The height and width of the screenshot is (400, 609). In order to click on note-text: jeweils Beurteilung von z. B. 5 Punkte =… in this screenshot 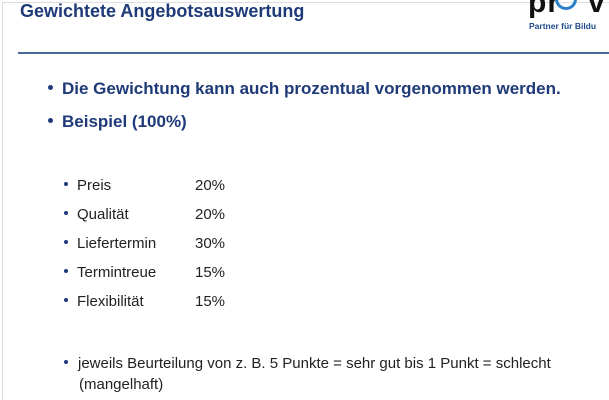, I will do `click(314, 363)`.